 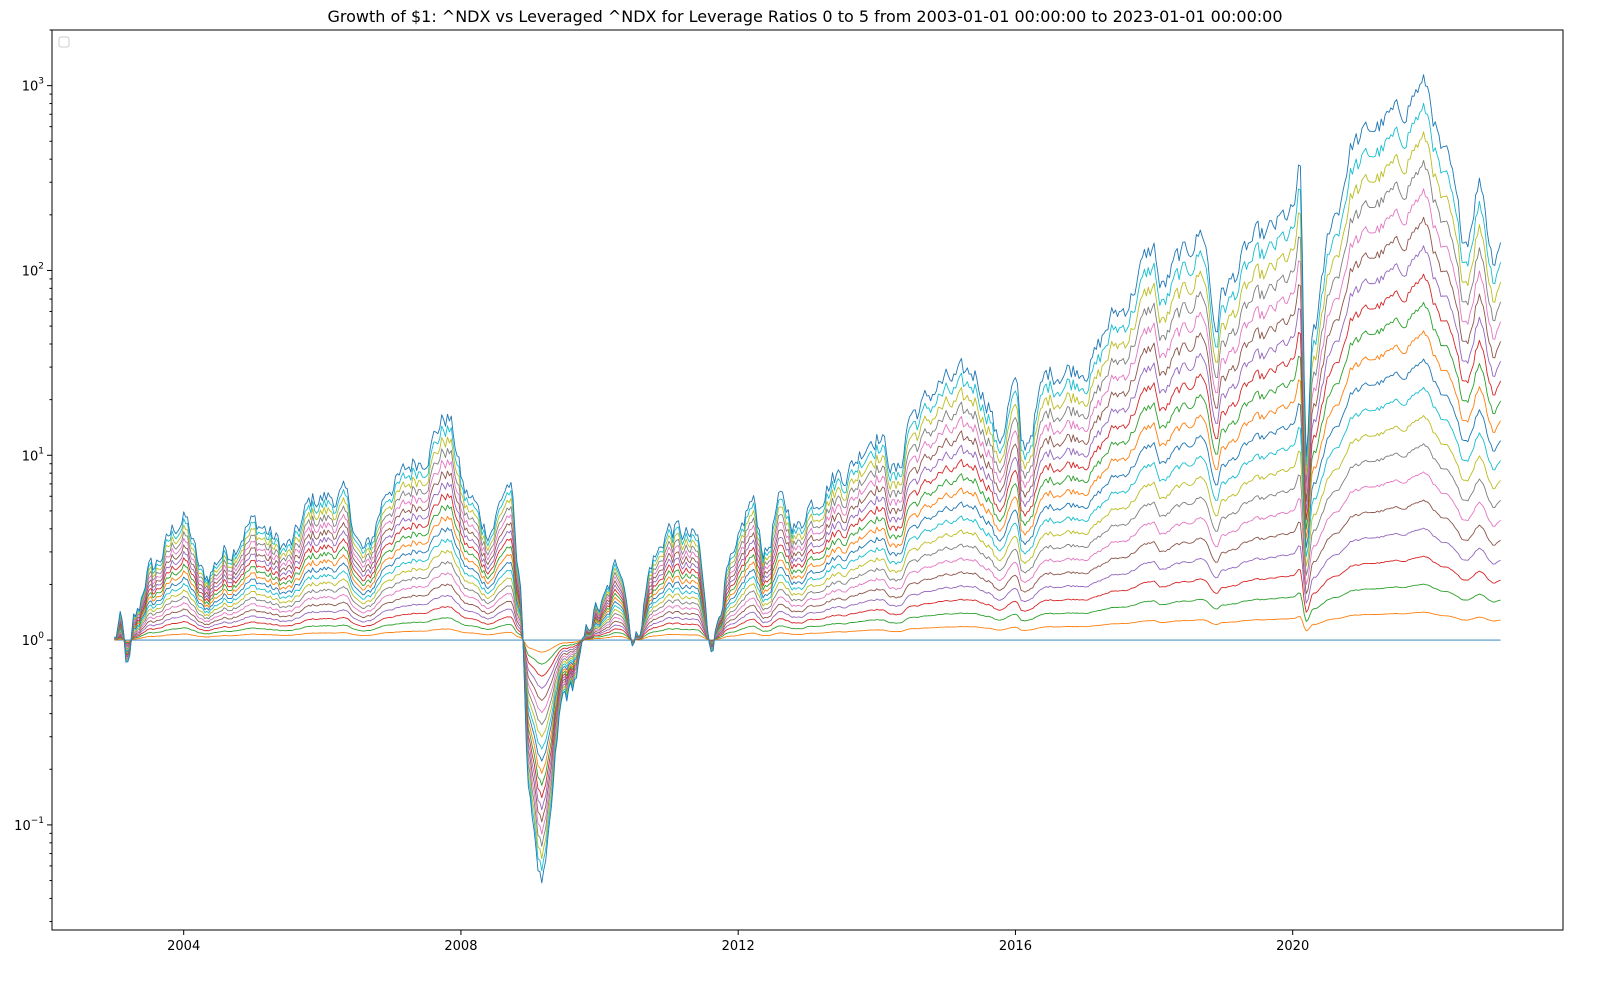 I want to click on x-tick-label: 2008, so click(x=460, y=946).